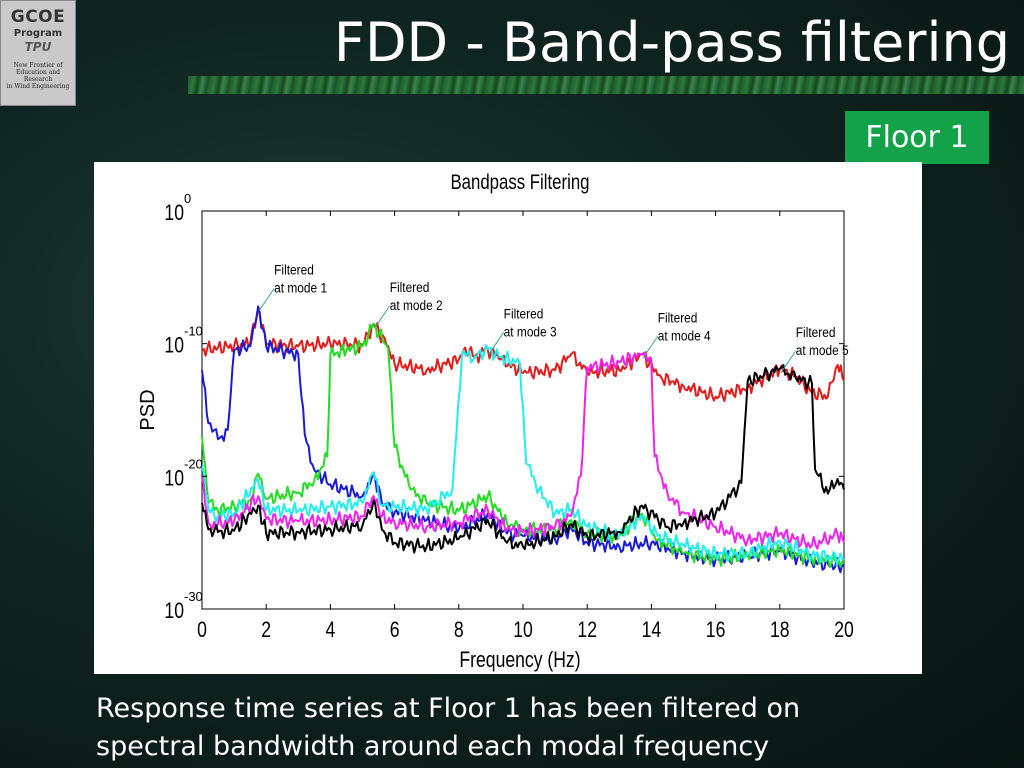  I want to click on x-axis-label: Frequency (Hz), so click(519, 660).